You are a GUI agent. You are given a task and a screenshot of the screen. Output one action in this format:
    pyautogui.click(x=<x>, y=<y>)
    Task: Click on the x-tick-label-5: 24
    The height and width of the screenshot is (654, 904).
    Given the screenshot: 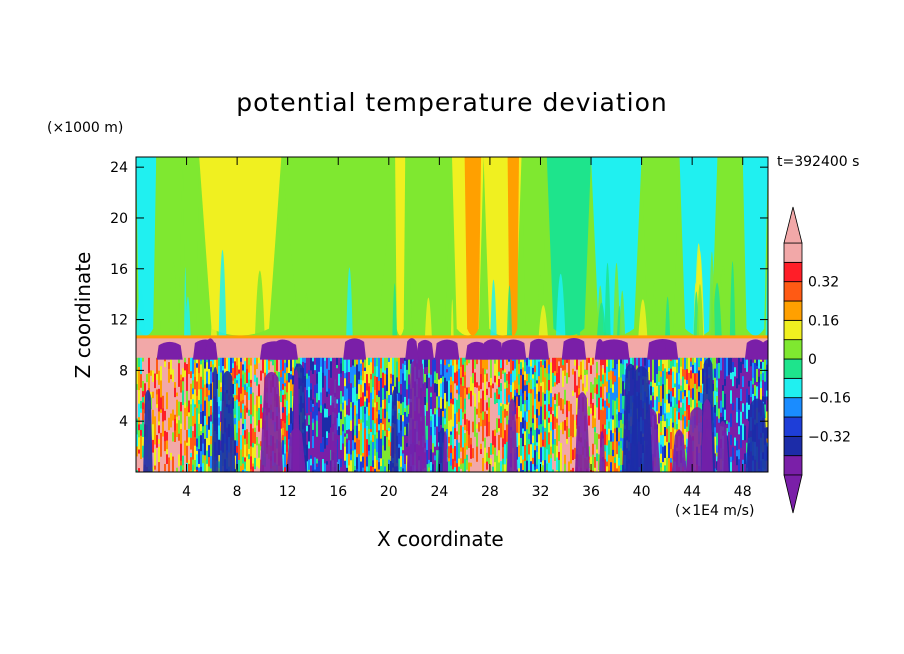 What is the action you would take?
    pyautogui.click(x=439, y=492)
    